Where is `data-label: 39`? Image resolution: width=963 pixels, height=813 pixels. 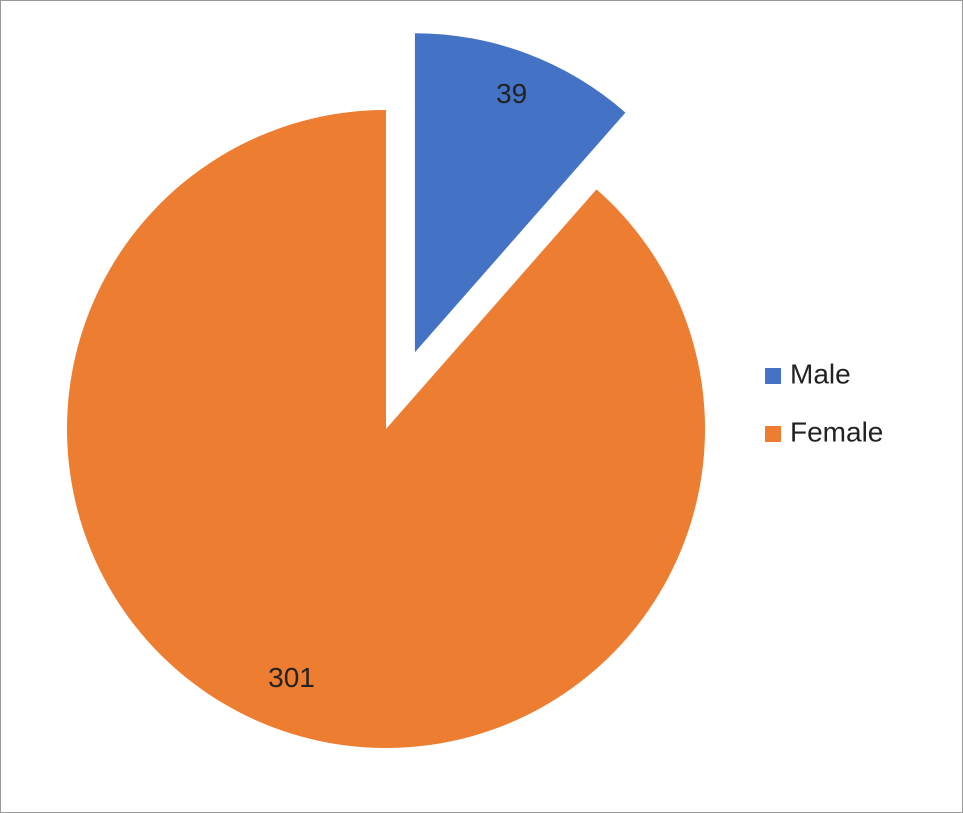 data-label: 39 is located at coordinates (511, 93).